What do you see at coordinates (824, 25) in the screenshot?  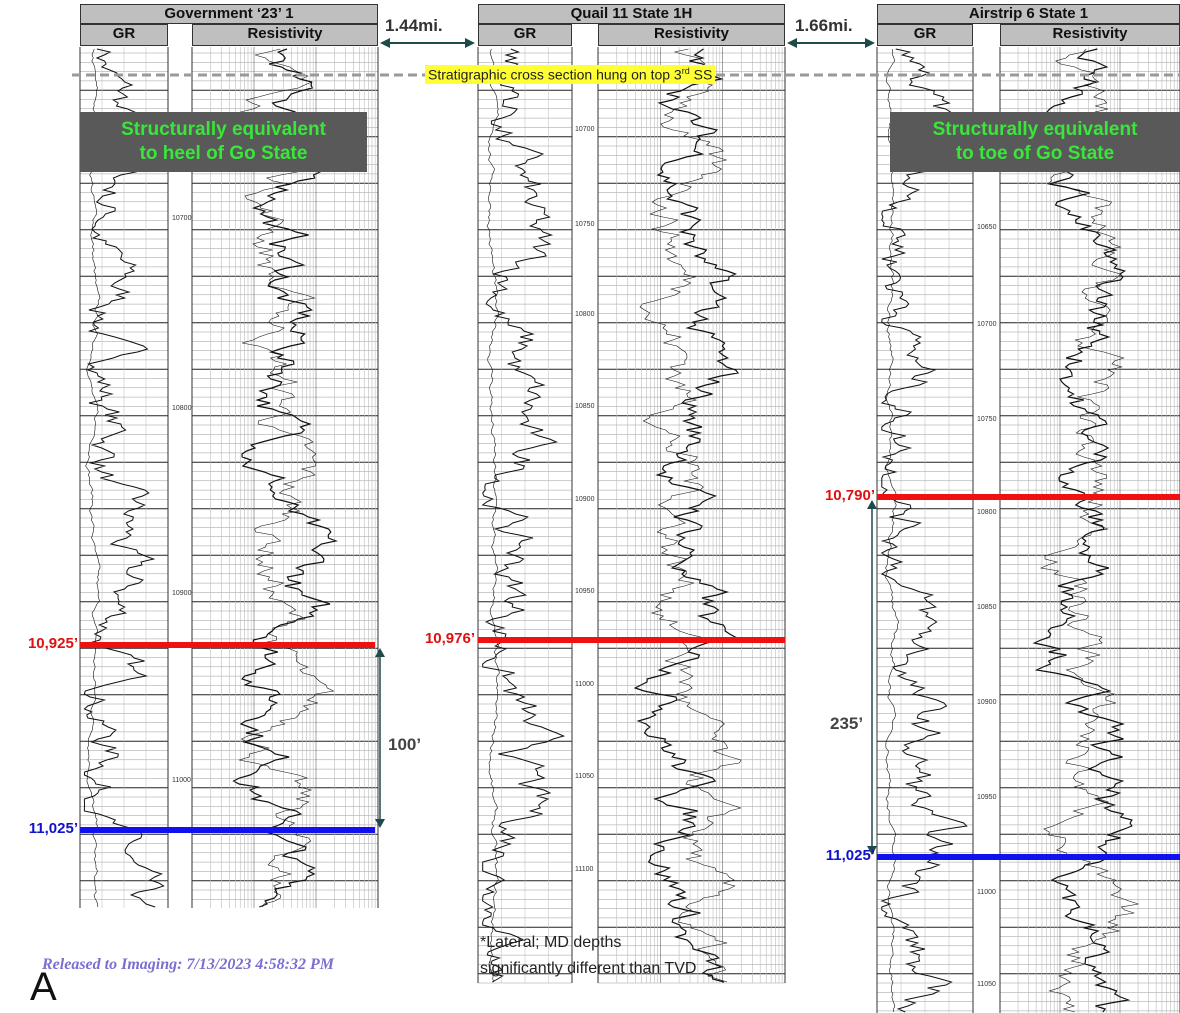 I see `distance-label: 1.66mi.` at bounding box center [824, 25].